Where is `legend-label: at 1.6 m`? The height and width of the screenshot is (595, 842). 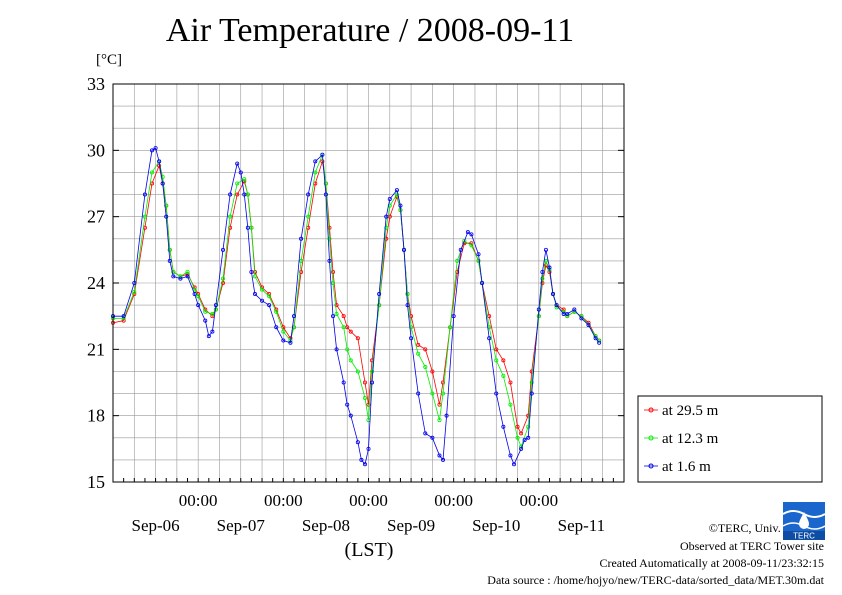 legend-label: at 1.6 m is located at coordinates (686, 467).